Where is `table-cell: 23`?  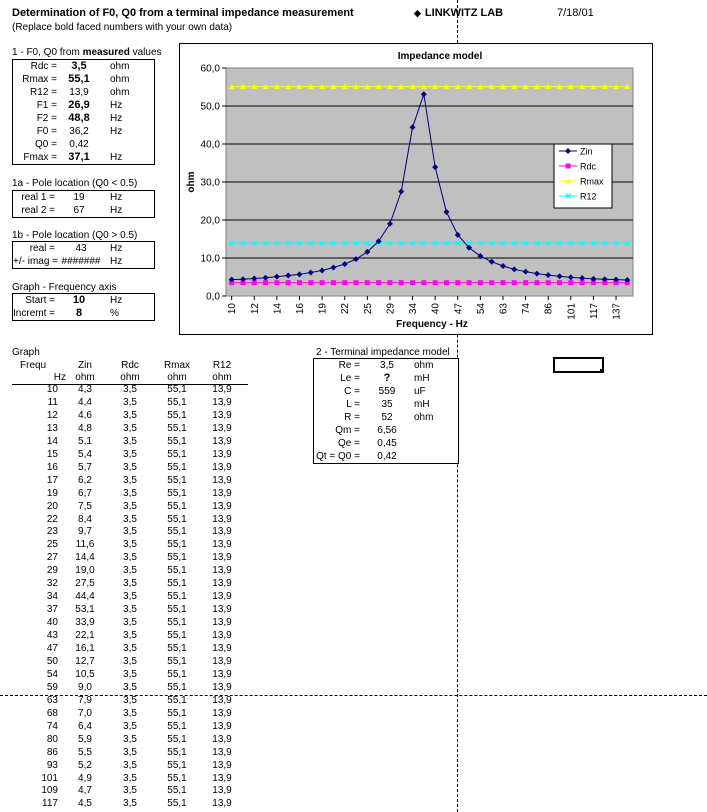 table-cell: 23 is located at coordinates (52, 532).